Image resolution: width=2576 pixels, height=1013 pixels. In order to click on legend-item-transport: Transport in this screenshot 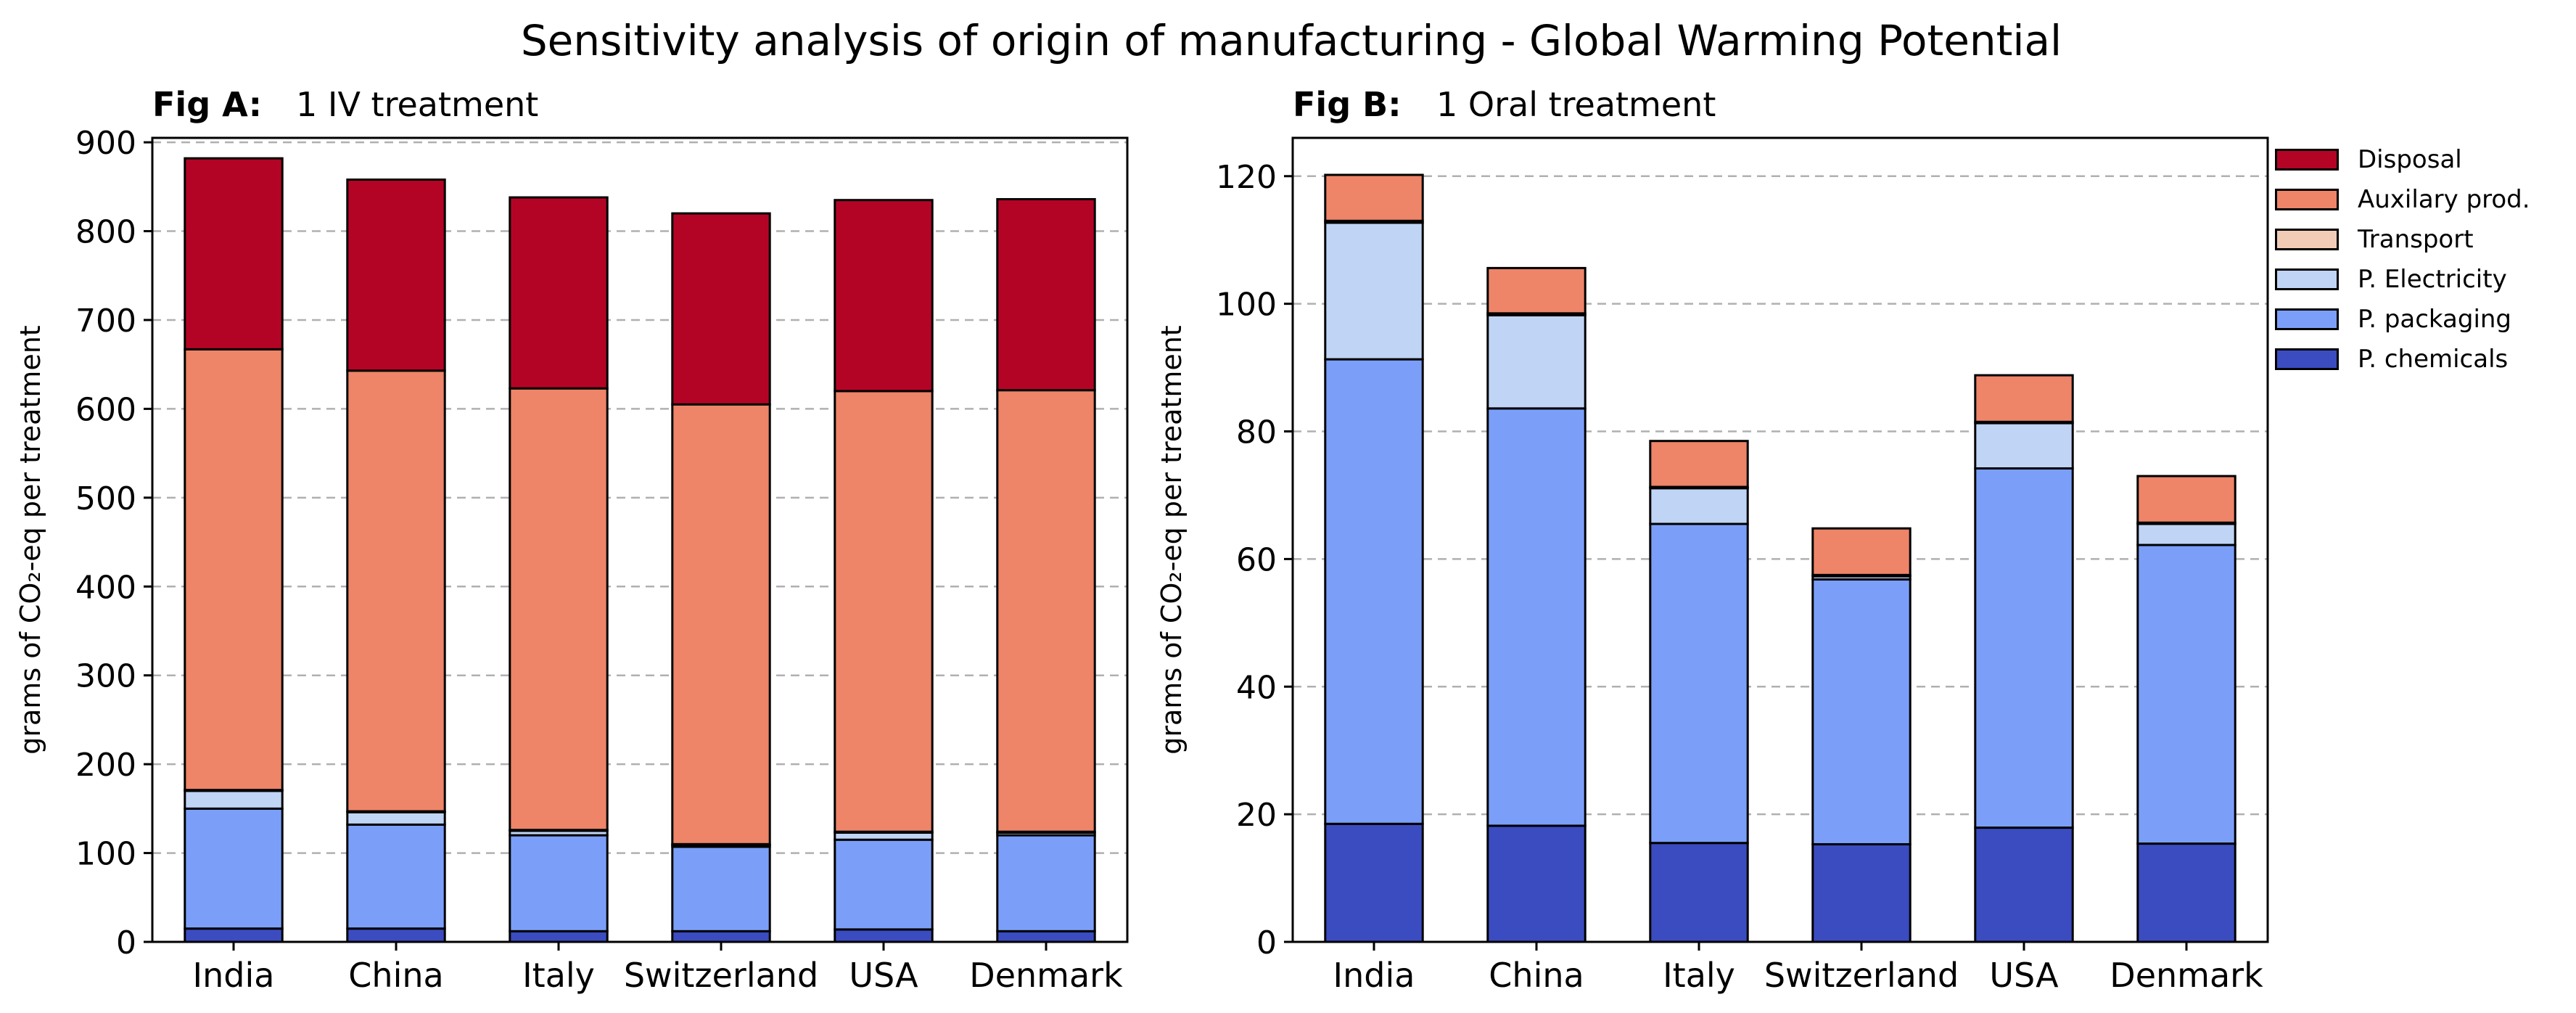, I will do `click(2420, 239)`.